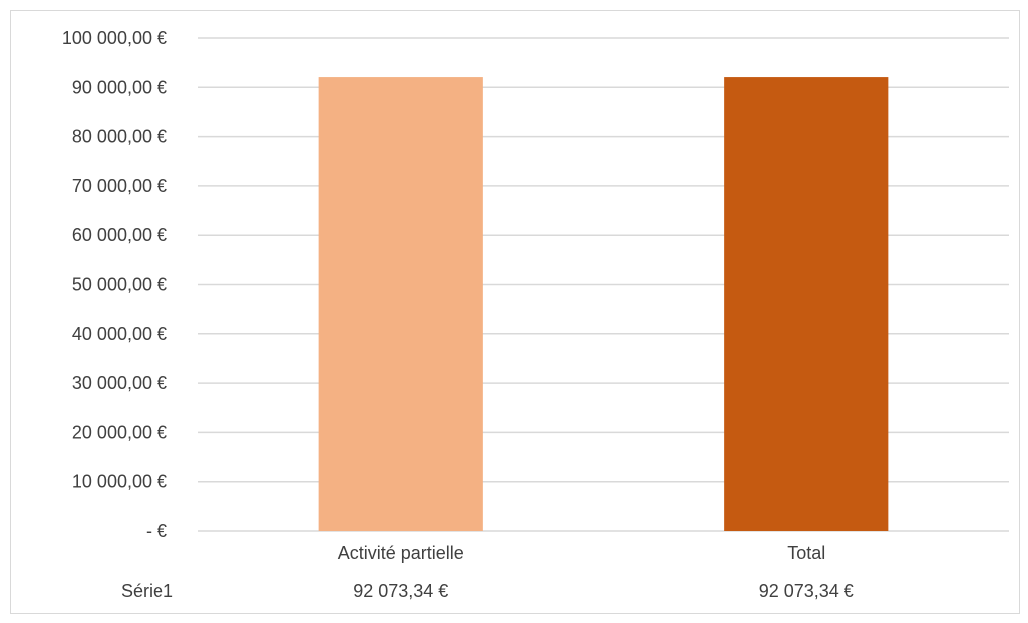 This screenshot has width=1028, height=623. I want to click on data-table: 92 073,34 € 92 073,34 € Série1, so click(487, 591).